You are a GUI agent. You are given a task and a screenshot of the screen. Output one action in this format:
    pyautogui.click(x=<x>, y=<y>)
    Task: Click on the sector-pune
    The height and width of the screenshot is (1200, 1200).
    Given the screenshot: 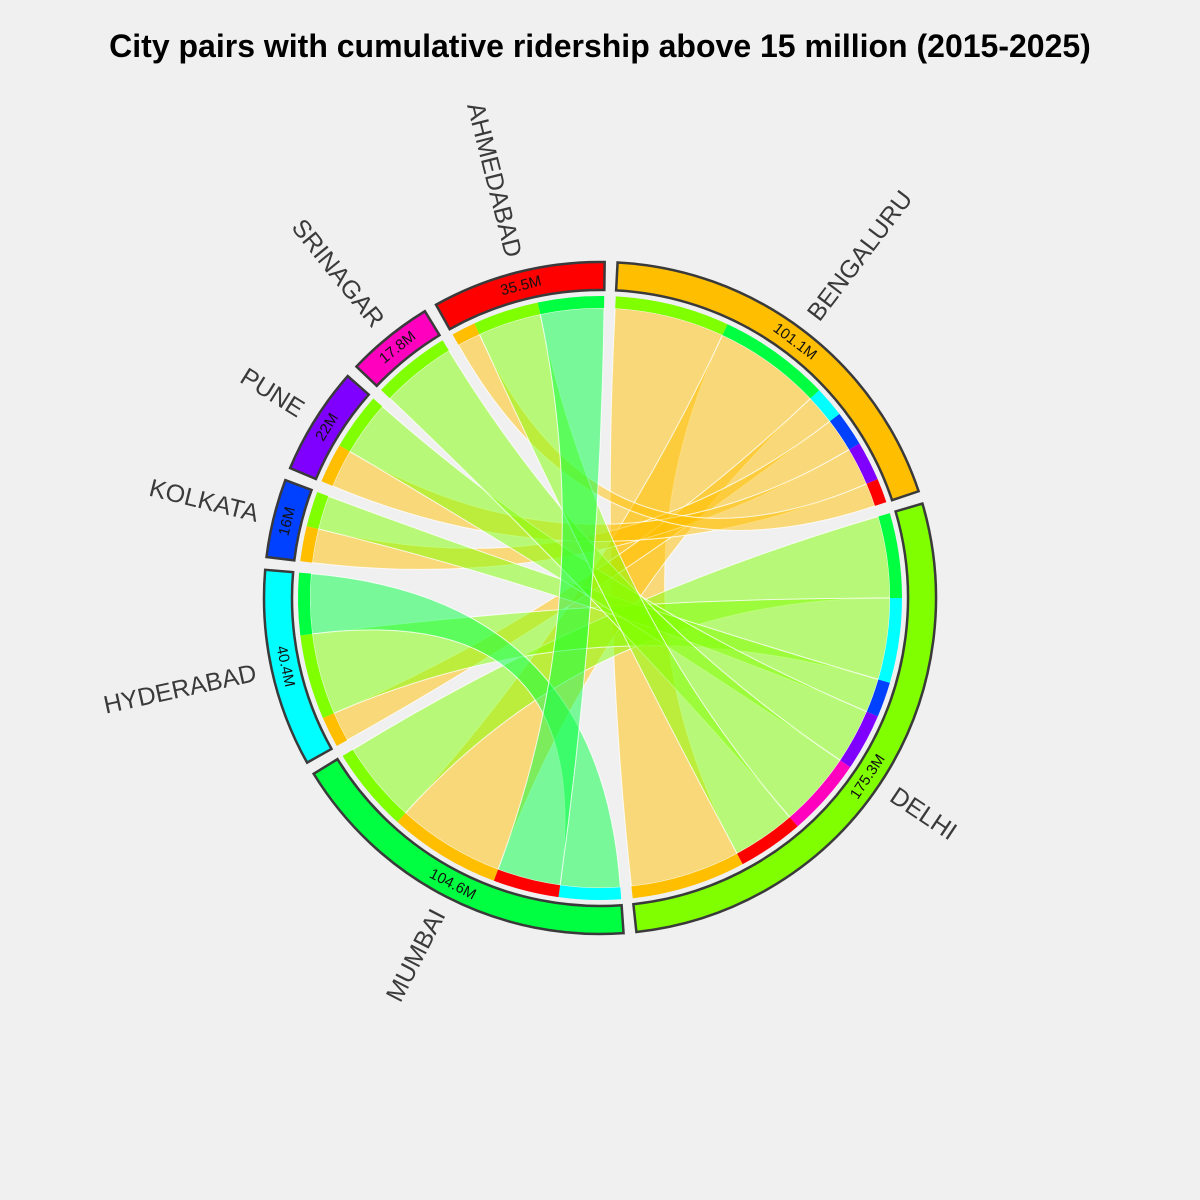 What is the action you would take?
    pyautogui.click(x=329, y=427)
    